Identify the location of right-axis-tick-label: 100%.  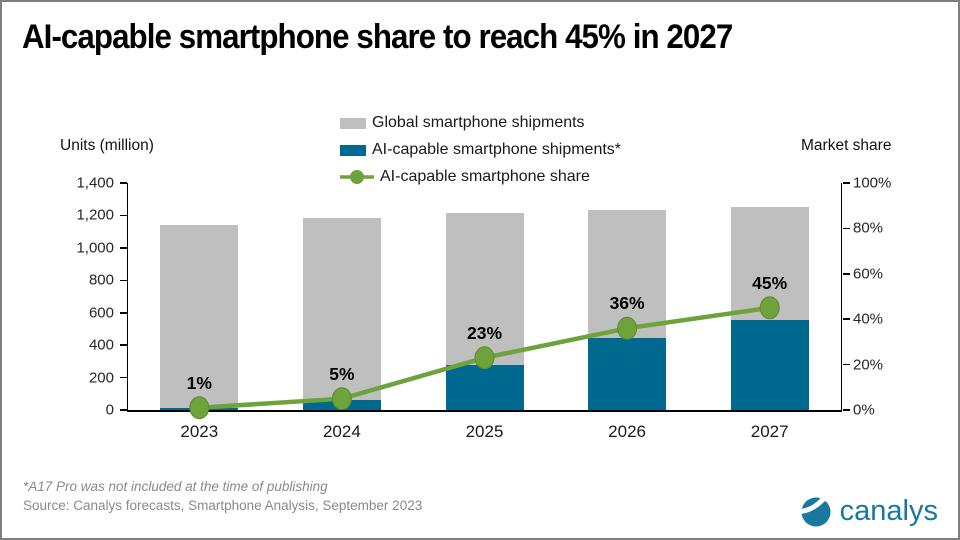
(872, 183).